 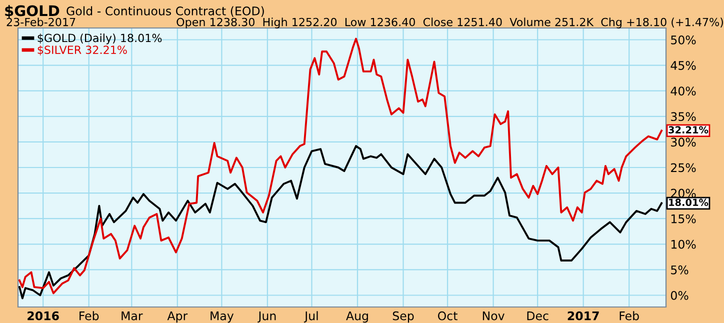 What do you see at coordinates (537, 316) in the screenshot?
I see `x-tick-label: Dec` at bounding box center [537, 316].